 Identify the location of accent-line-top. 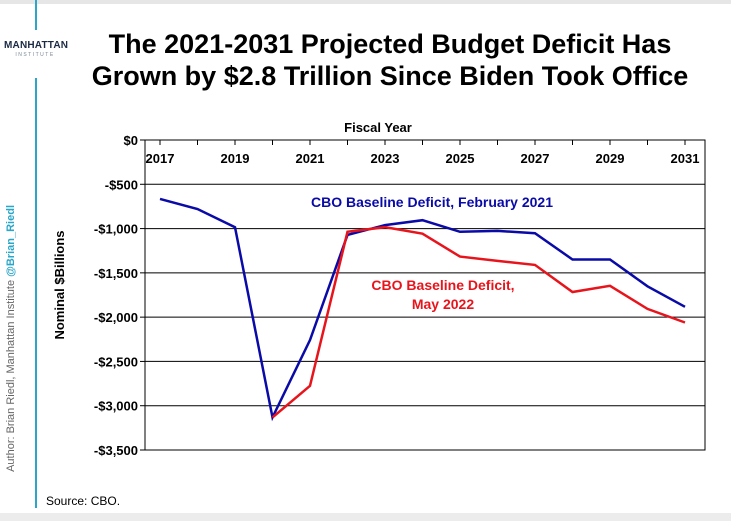
(36, 15).